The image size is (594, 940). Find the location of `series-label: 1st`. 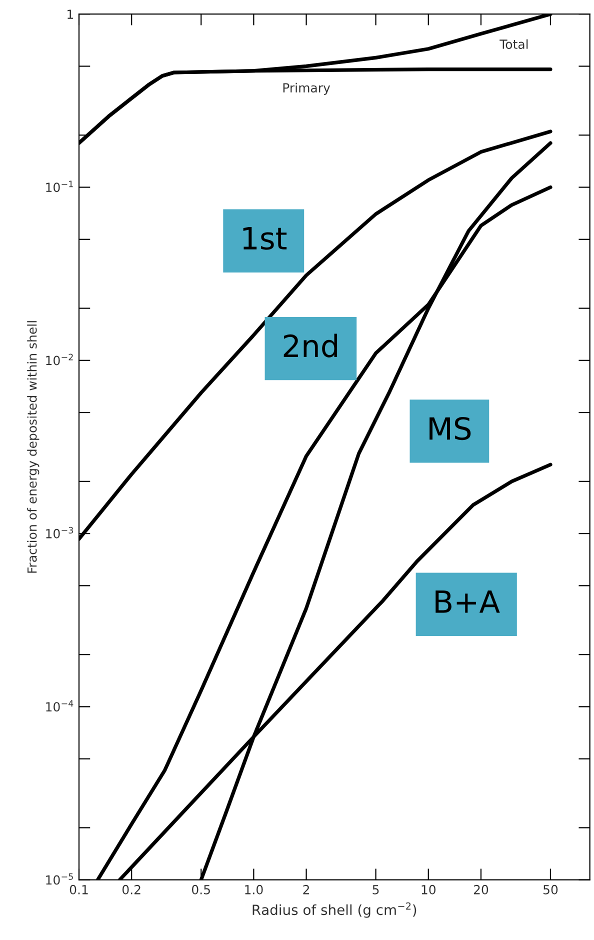

series-label: 1st is located at coordinates (265, 238).